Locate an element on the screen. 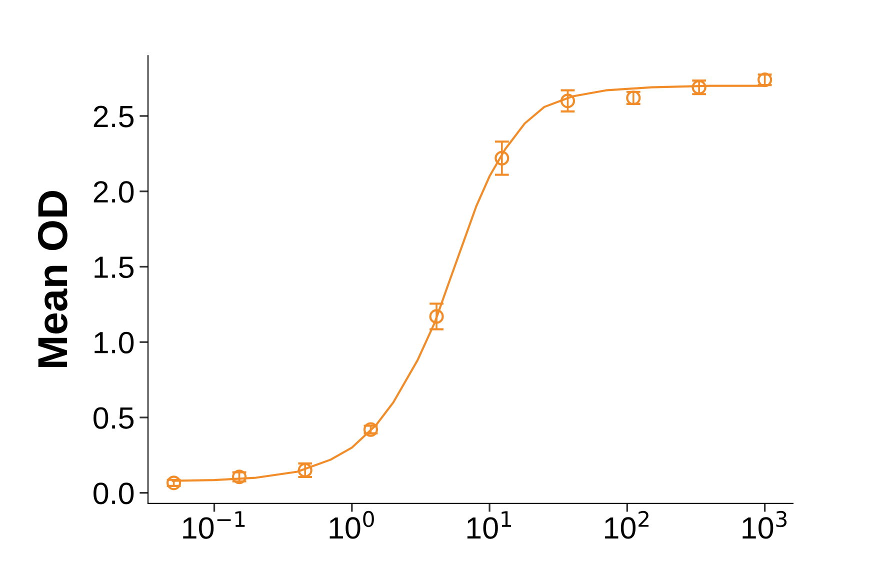 The width and height of the screenshot is (881, 574). x-tick-label: 10$^{1}$ is located at coordinates (489, 525).